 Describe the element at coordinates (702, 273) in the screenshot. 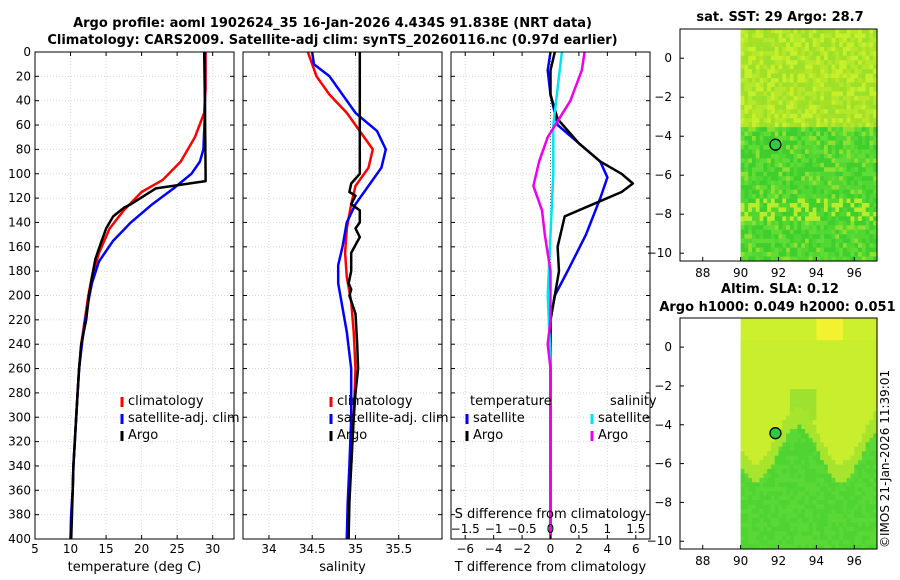

I see `map-x-tick-label: 88` at that location.